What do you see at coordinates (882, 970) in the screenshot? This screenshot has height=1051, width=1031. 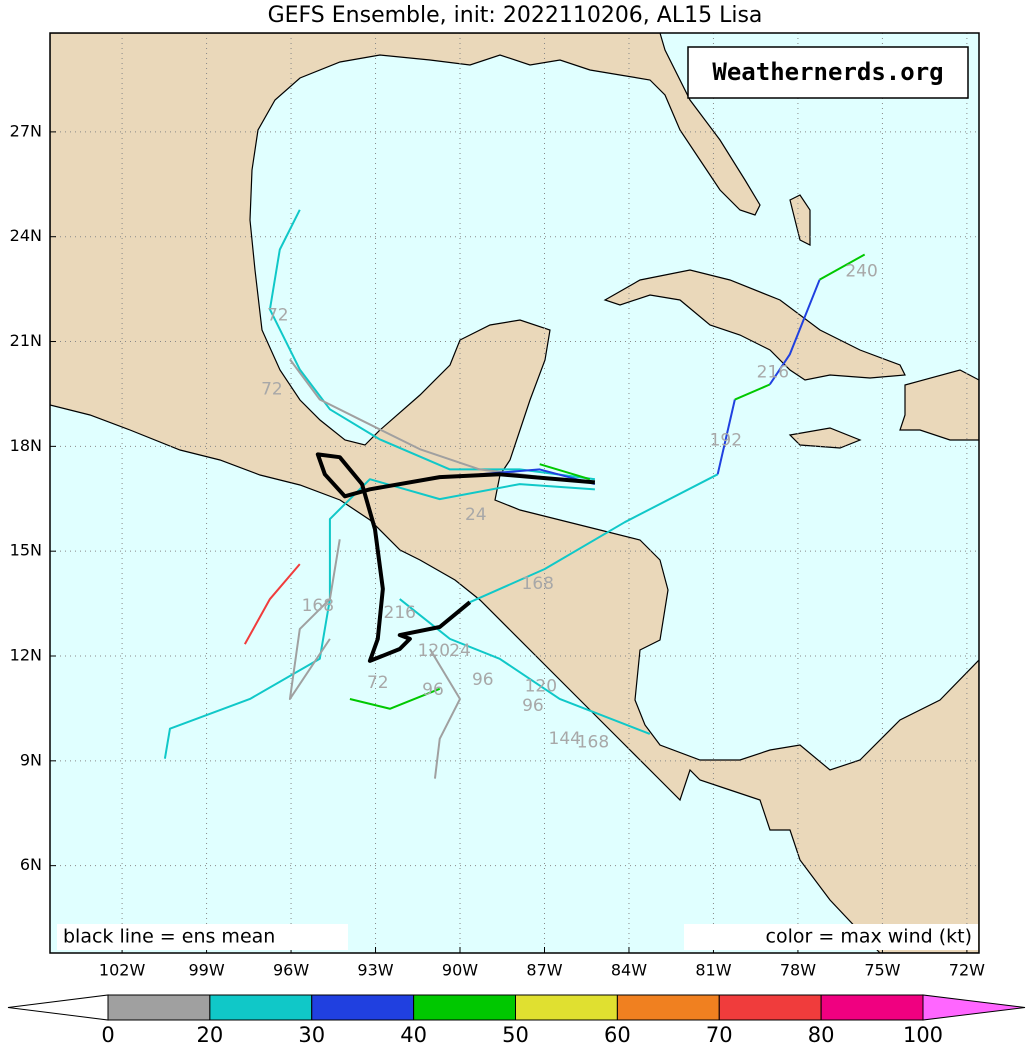 I see `lon-tick-label: 75W` at bounding box center [882, 970].